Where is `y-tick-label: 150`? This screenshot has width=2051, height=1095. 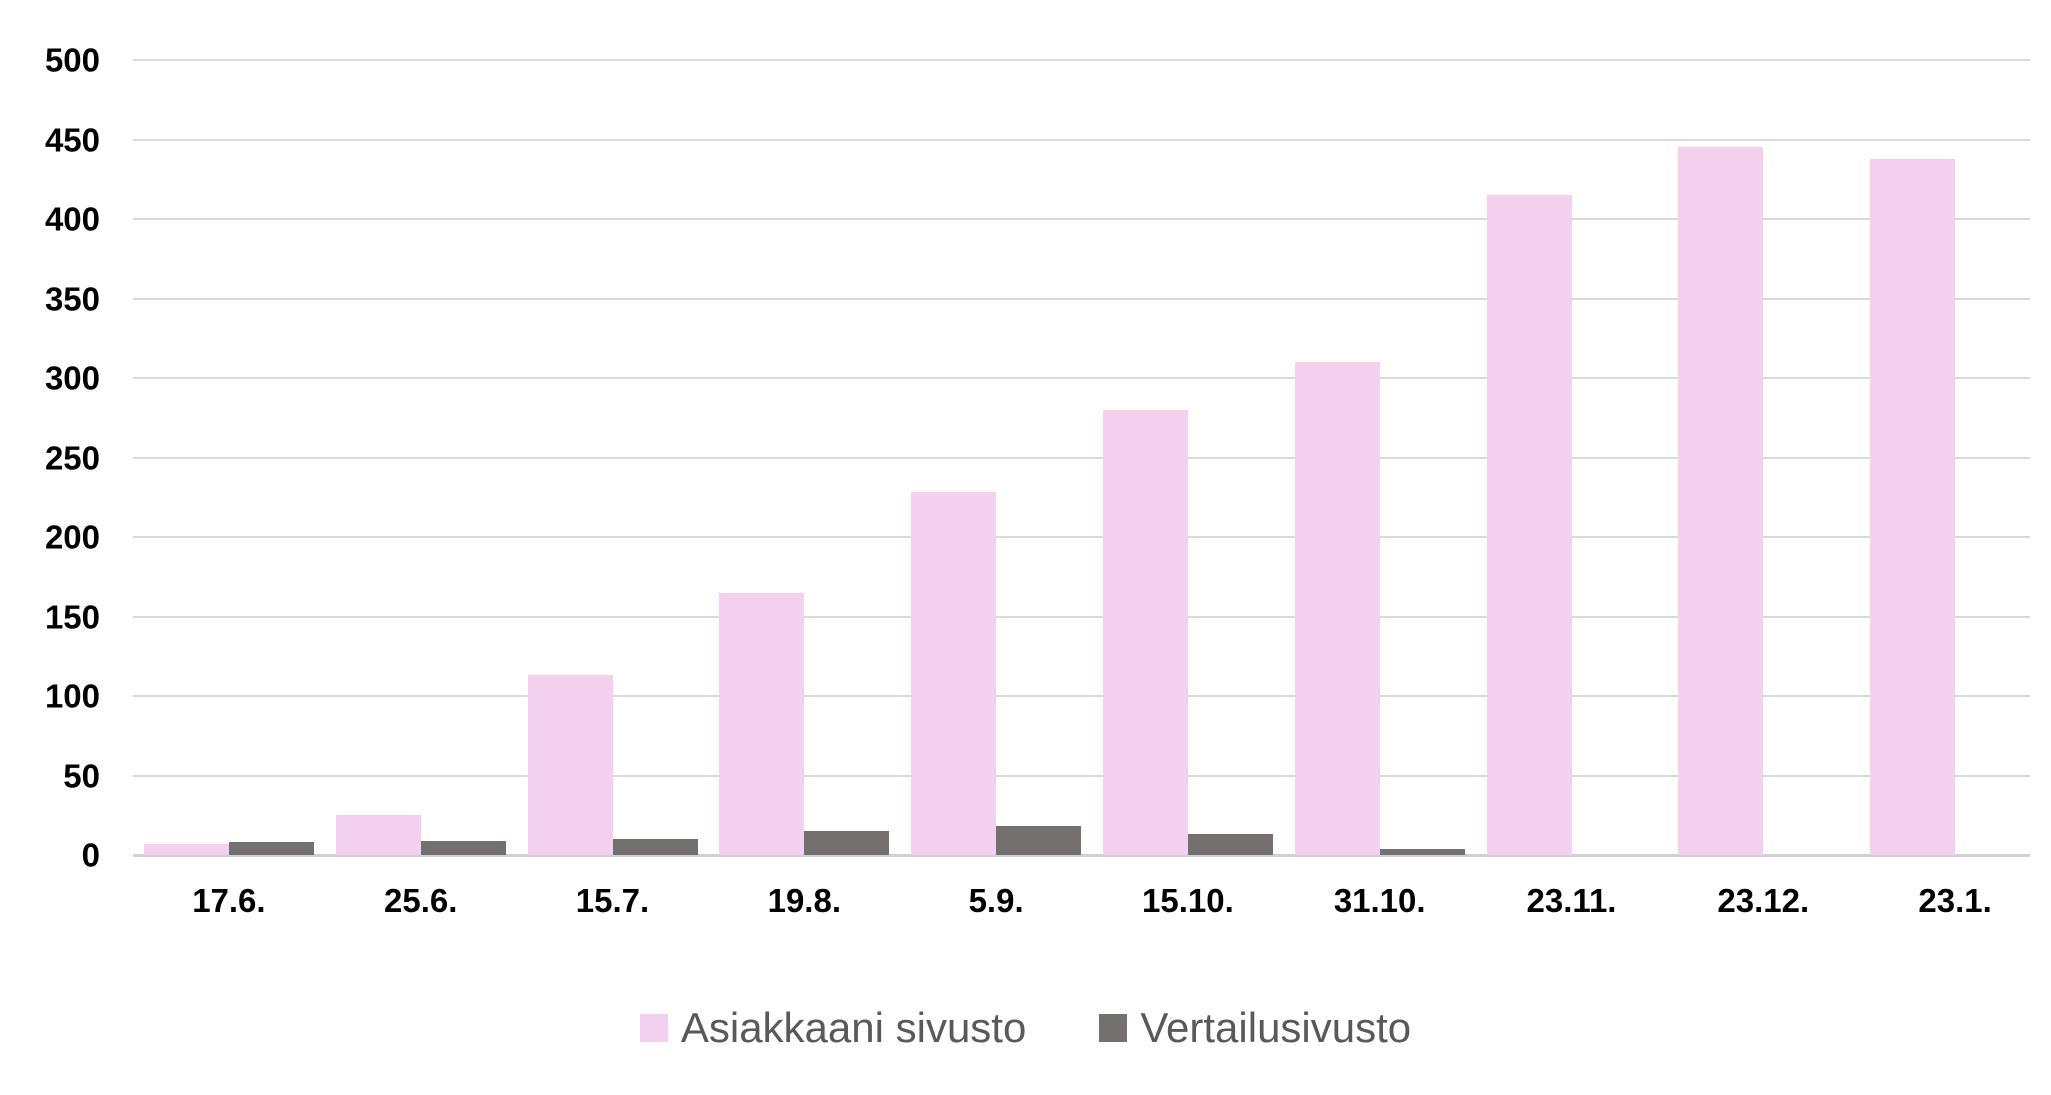
y-tick-label: 150 is located at coordinates (72, 616).